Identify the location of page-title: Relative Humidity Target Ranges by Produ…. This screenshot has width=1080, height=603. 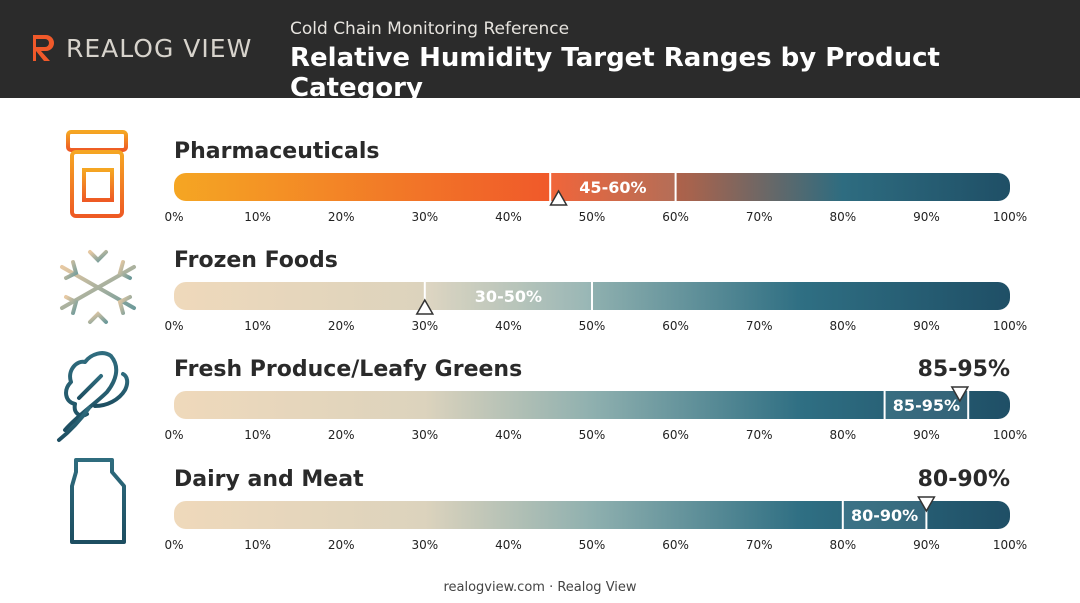
(615, 73).